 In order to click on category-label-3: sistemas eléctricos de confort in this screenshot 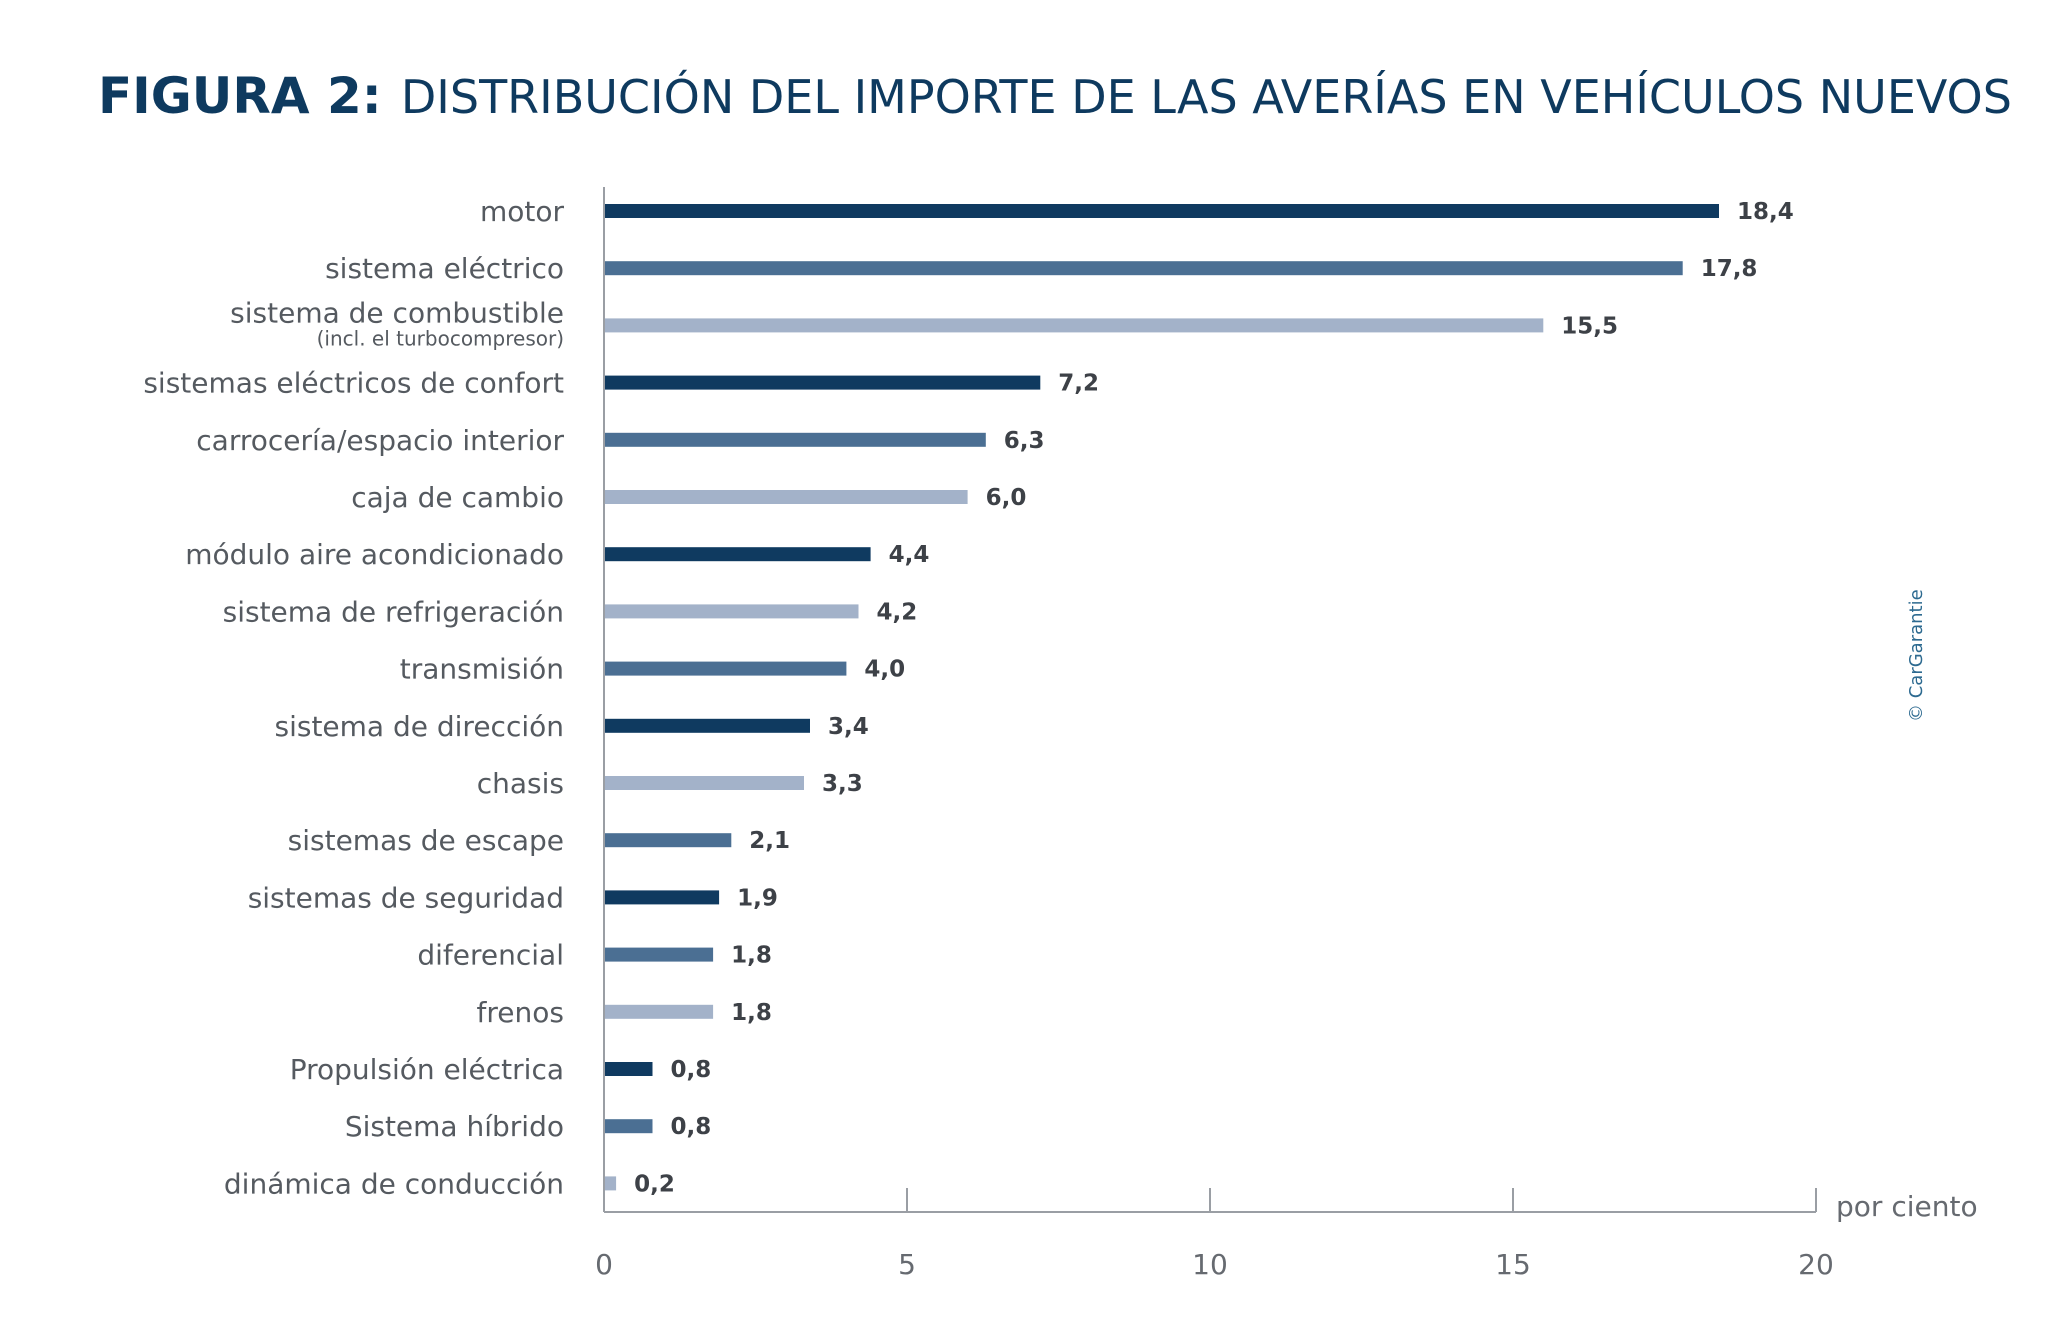, I will do `click(353, 383)`.